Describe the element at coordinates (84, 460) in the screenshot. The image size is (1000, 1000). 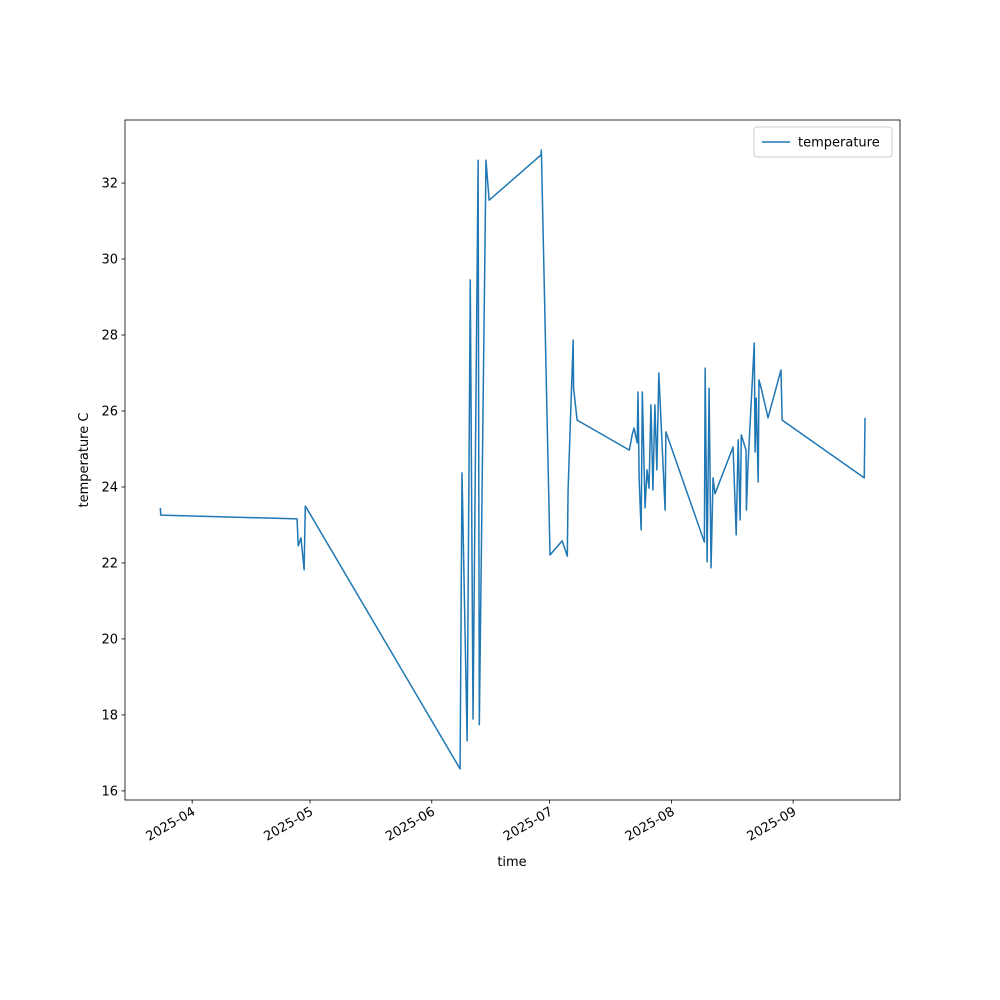
I see `y-axis-label: temperature C` at that location.